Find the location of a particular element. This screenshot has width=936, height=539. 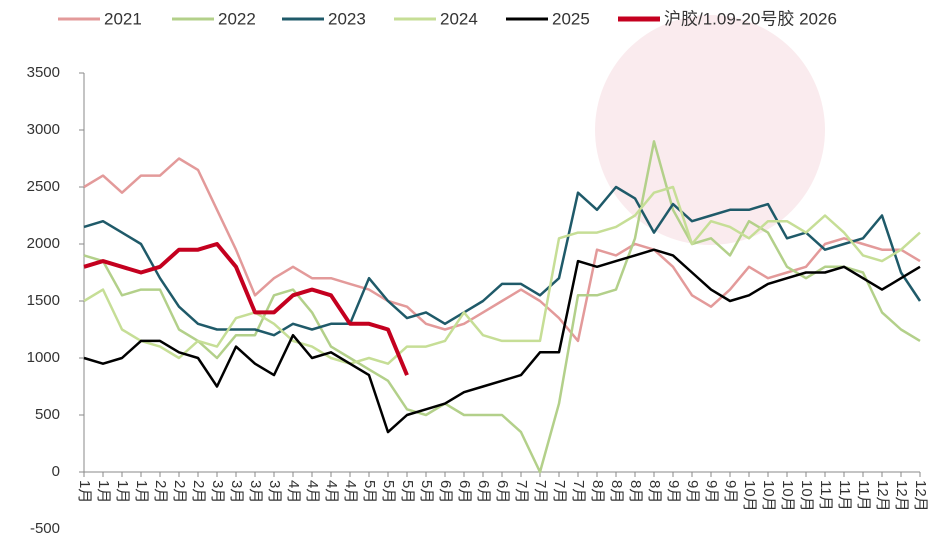

legend-label: 2021 is located at coordinates (123, 18).